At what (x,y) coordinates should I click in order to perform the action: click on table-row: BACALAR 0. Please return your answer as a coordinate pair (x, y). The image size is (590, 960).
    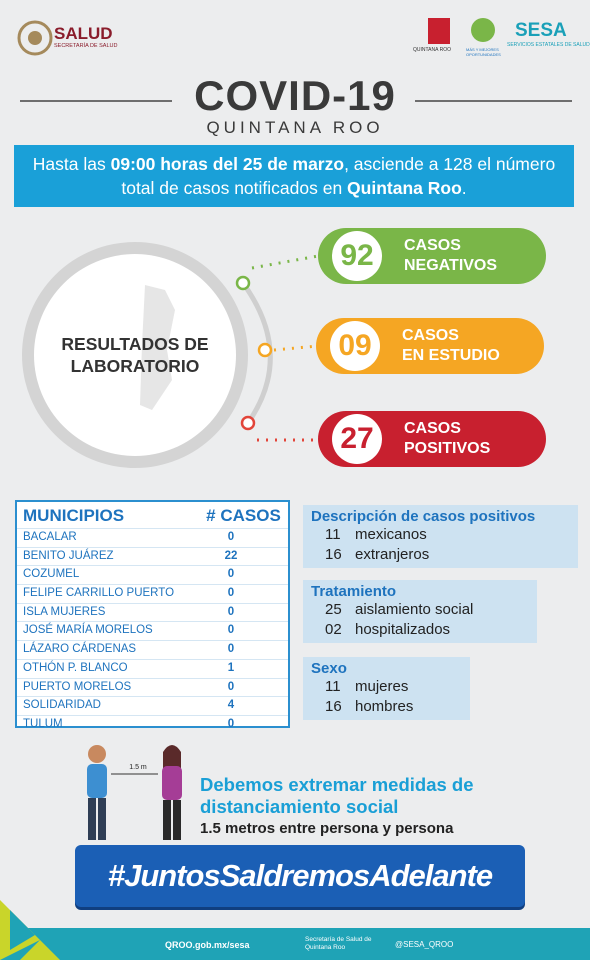
    Looking at the image, I should click on (152, 537).